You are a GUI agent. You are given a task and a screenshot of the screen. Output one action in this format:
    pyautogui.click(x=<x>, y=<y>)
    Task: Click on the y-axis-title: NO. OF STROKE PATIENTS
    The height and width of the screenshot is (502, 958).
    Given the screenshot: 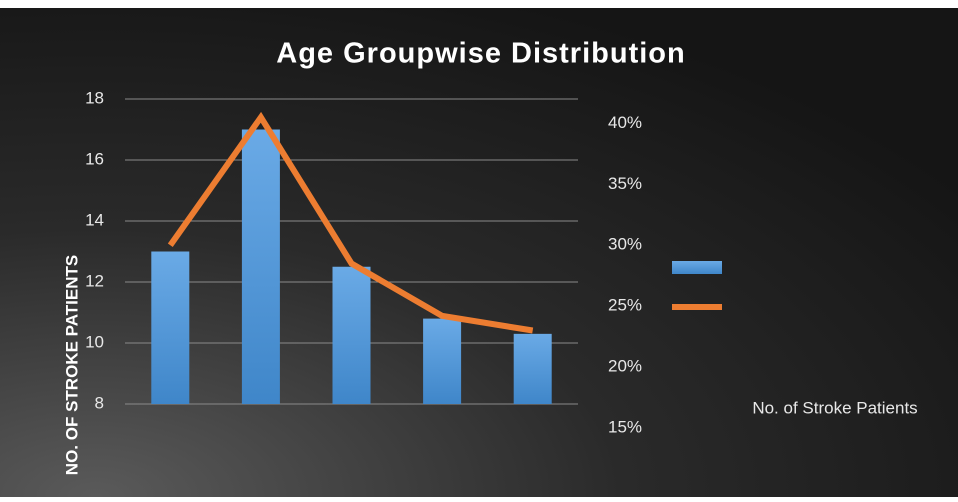 What is the action you would take?
    pyautogui.click(x=71, y=365)
    